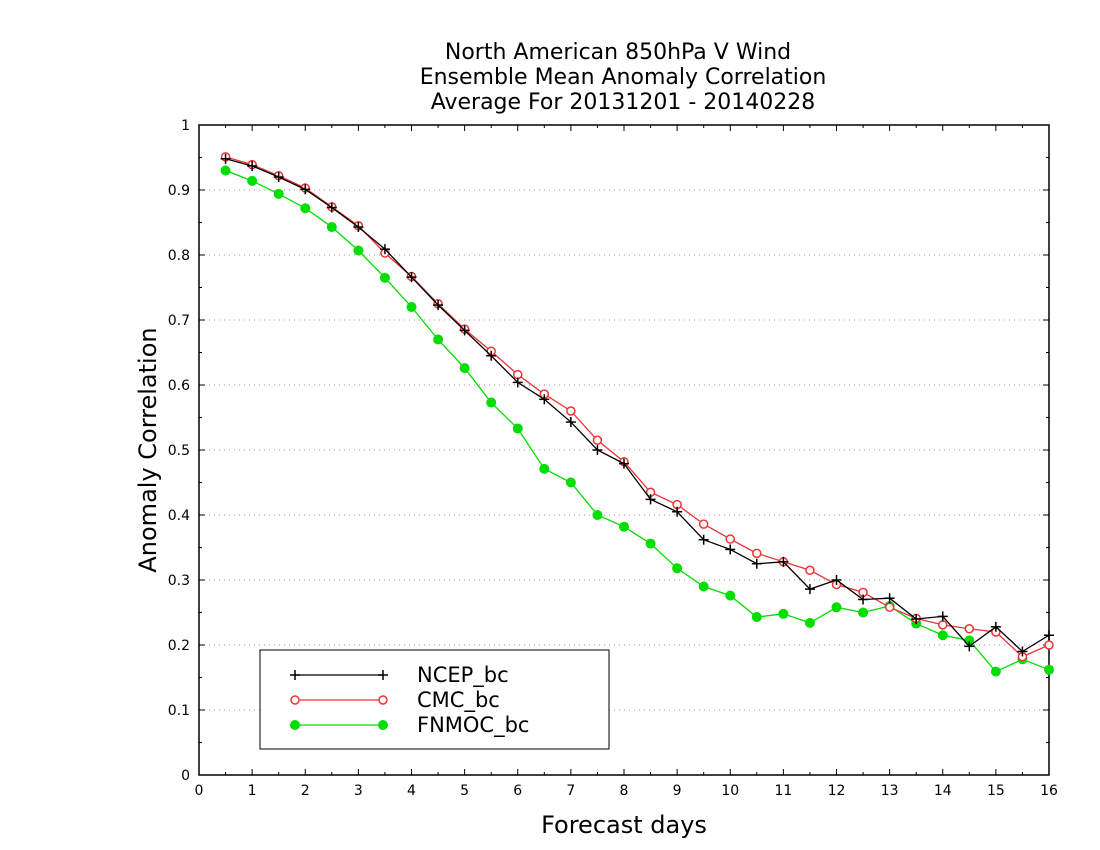 The height and width of the screenshot is (850, 1100). What do you see at coordinates (179, 321) in the screenshot?
I see `y-tick-label: 0.7` at bounding box center [179, 321].